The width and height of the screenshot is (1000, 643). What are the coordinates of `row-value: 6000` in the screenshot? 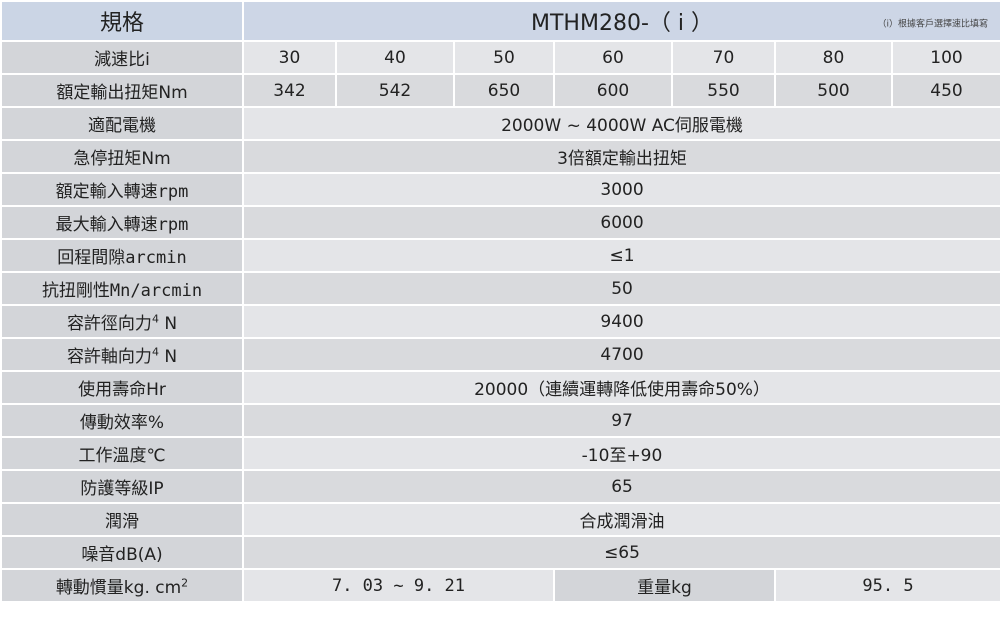 It's located at (620, 222).